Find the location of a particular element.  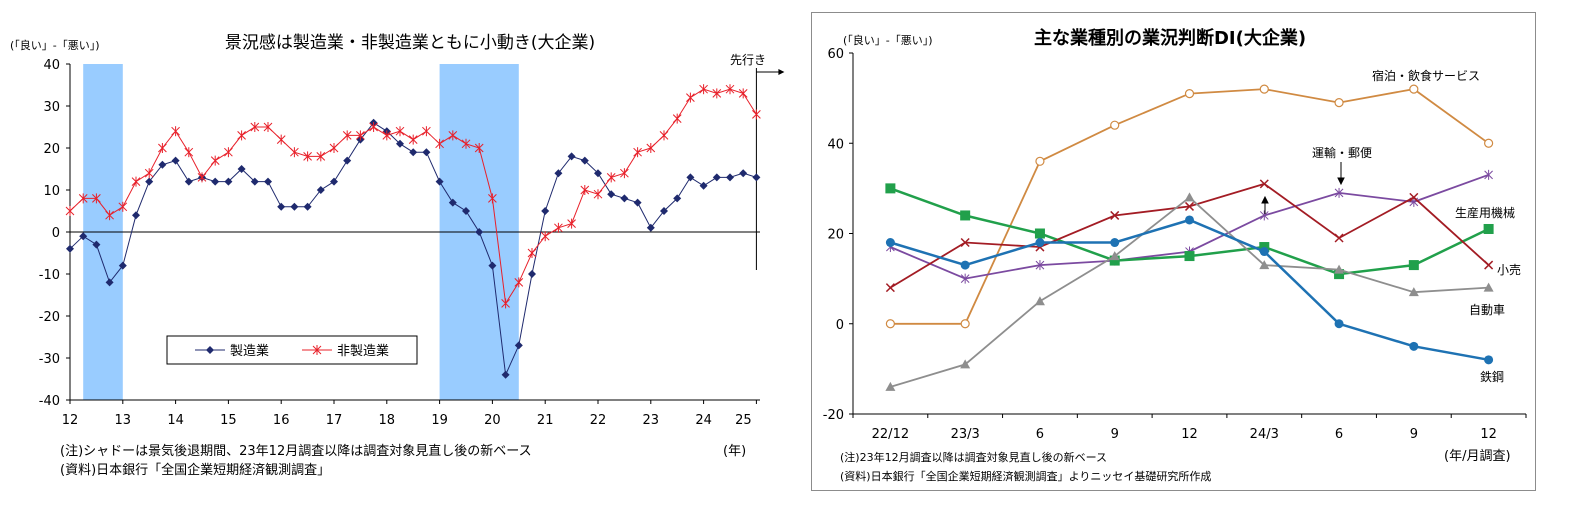

left-legend: 製造業 非製造業 is located at coordinates (292, 350).